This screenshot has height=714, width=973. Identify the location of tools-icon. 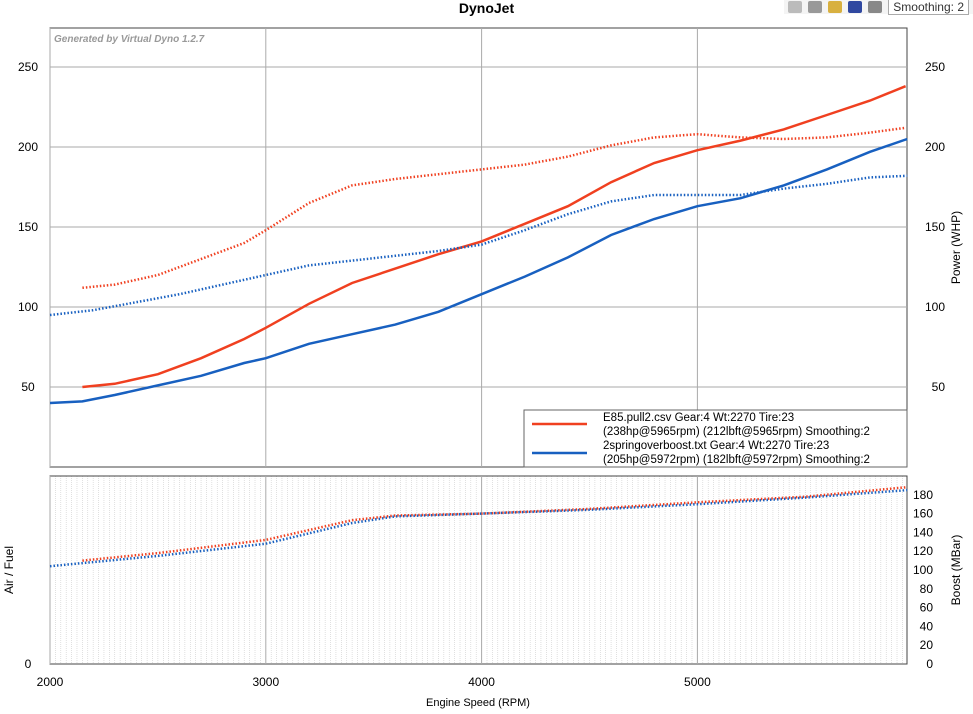
(815, 7).